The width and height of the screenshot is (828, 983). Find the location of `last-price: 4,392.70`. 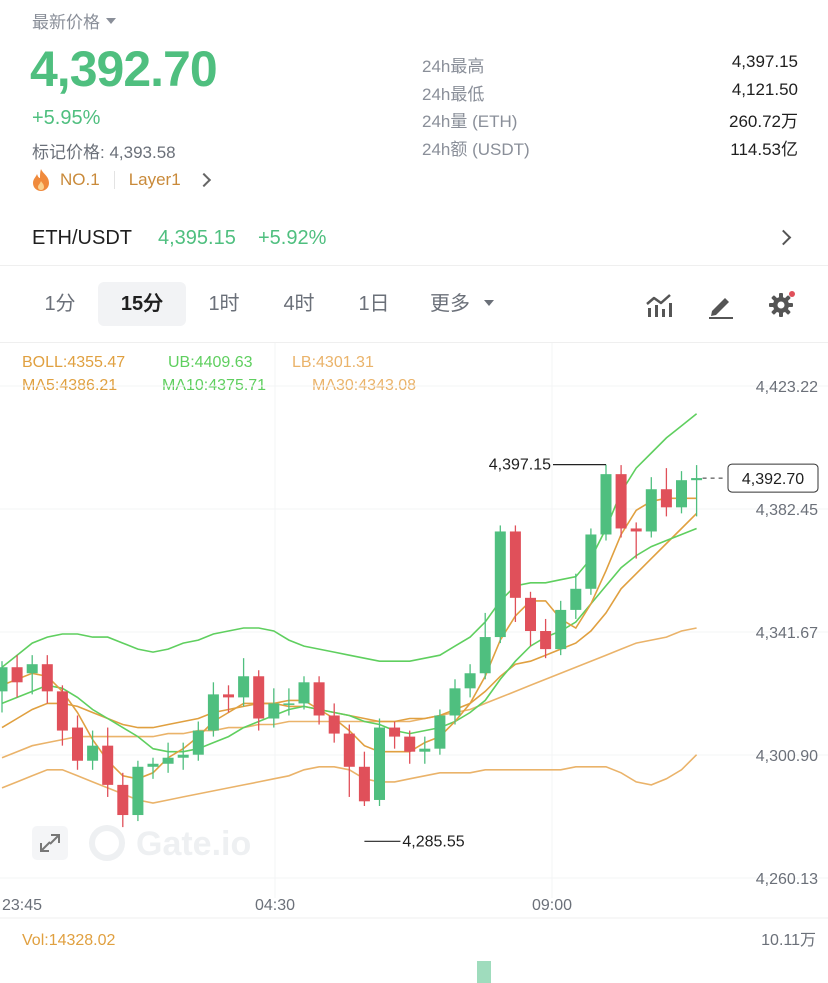

last-price: 4,392.70 is located at coordinates (124, 69).